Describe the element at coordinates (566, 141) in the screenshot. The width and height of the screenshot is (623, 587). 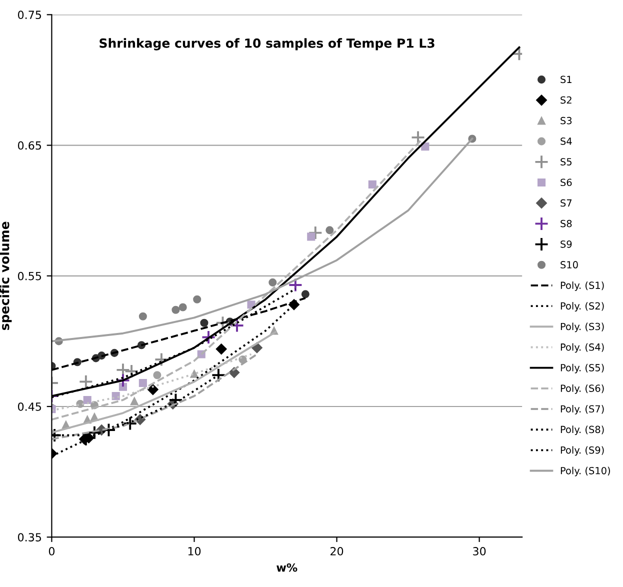
I see `legend-label: S4` at that location.